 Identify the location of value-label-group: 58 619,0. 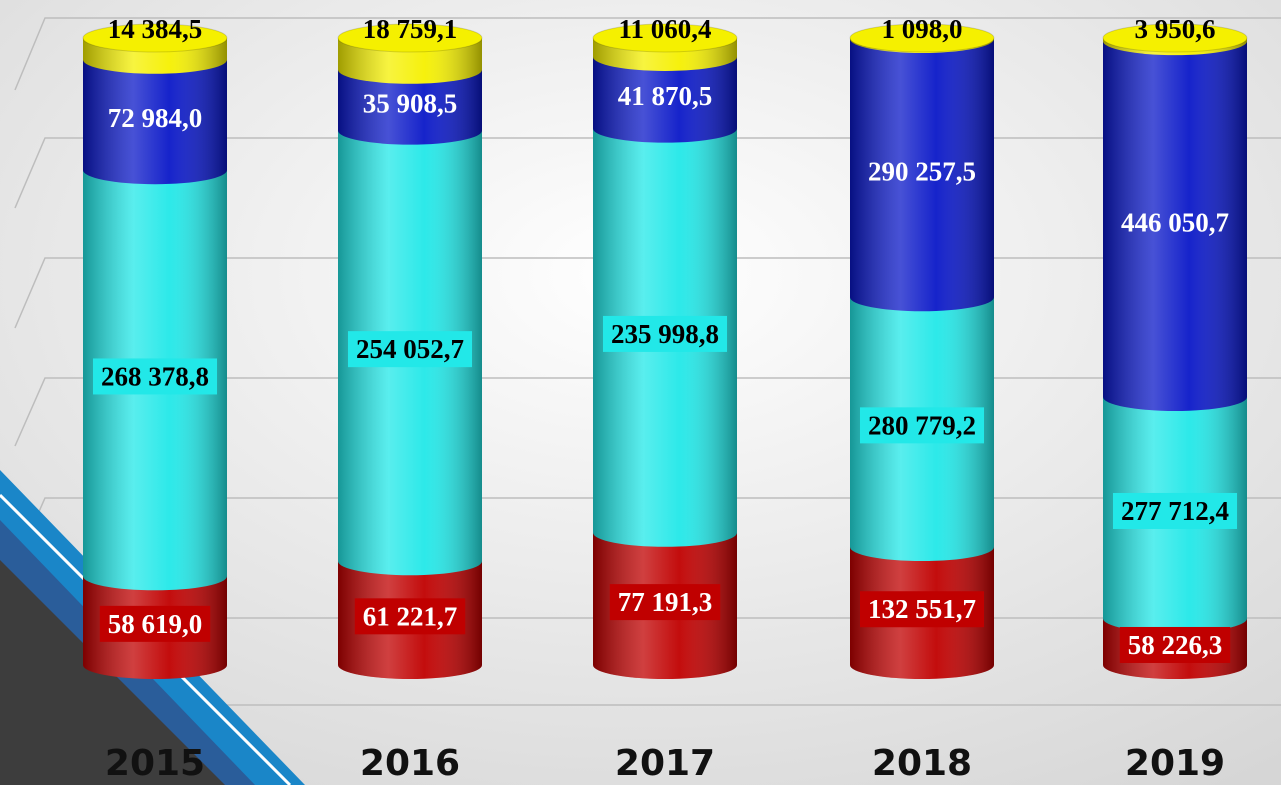
(155, 623).